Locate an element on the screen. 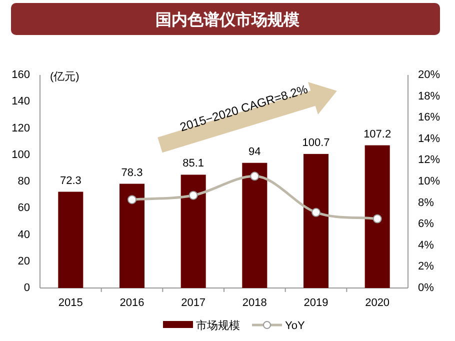 Image resolution: width=455 pixels, height=341 pixels. y2-tick-label: 6% is located at coordinates (426, 224).